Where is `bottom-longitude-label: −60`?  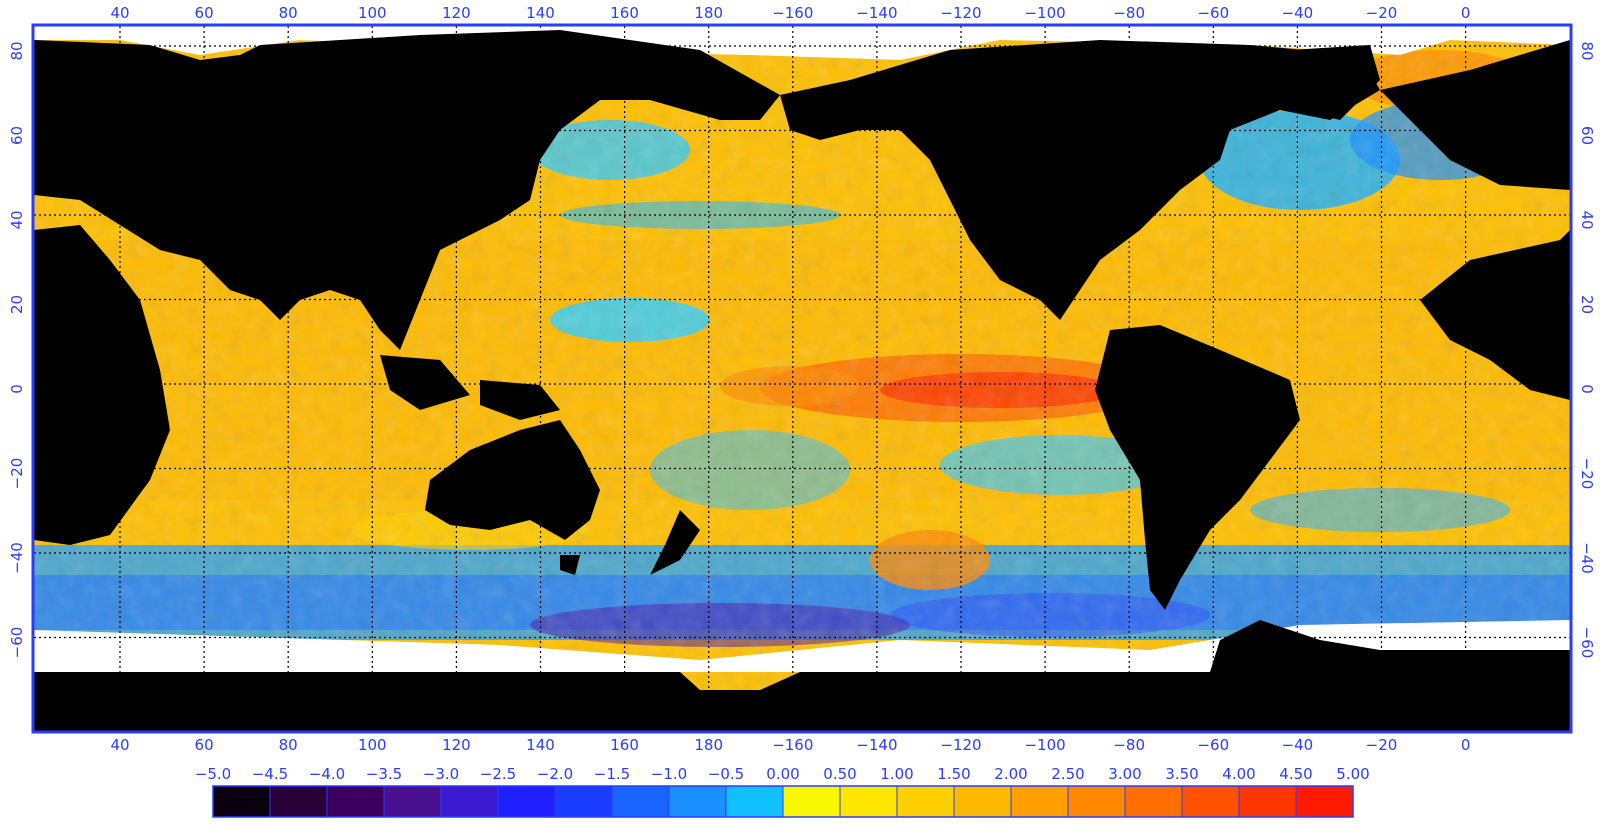 bottom-longitude-label: −60 is located at coordinates (1213, 745).